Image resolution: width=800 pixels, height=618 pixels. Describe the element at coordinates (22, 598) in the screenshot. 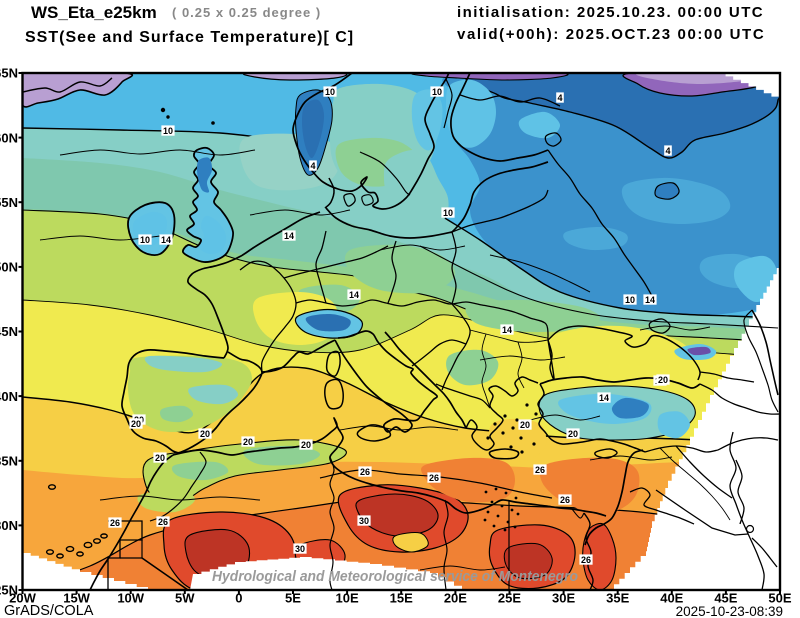

I see `svg-text: 20W` at that location.